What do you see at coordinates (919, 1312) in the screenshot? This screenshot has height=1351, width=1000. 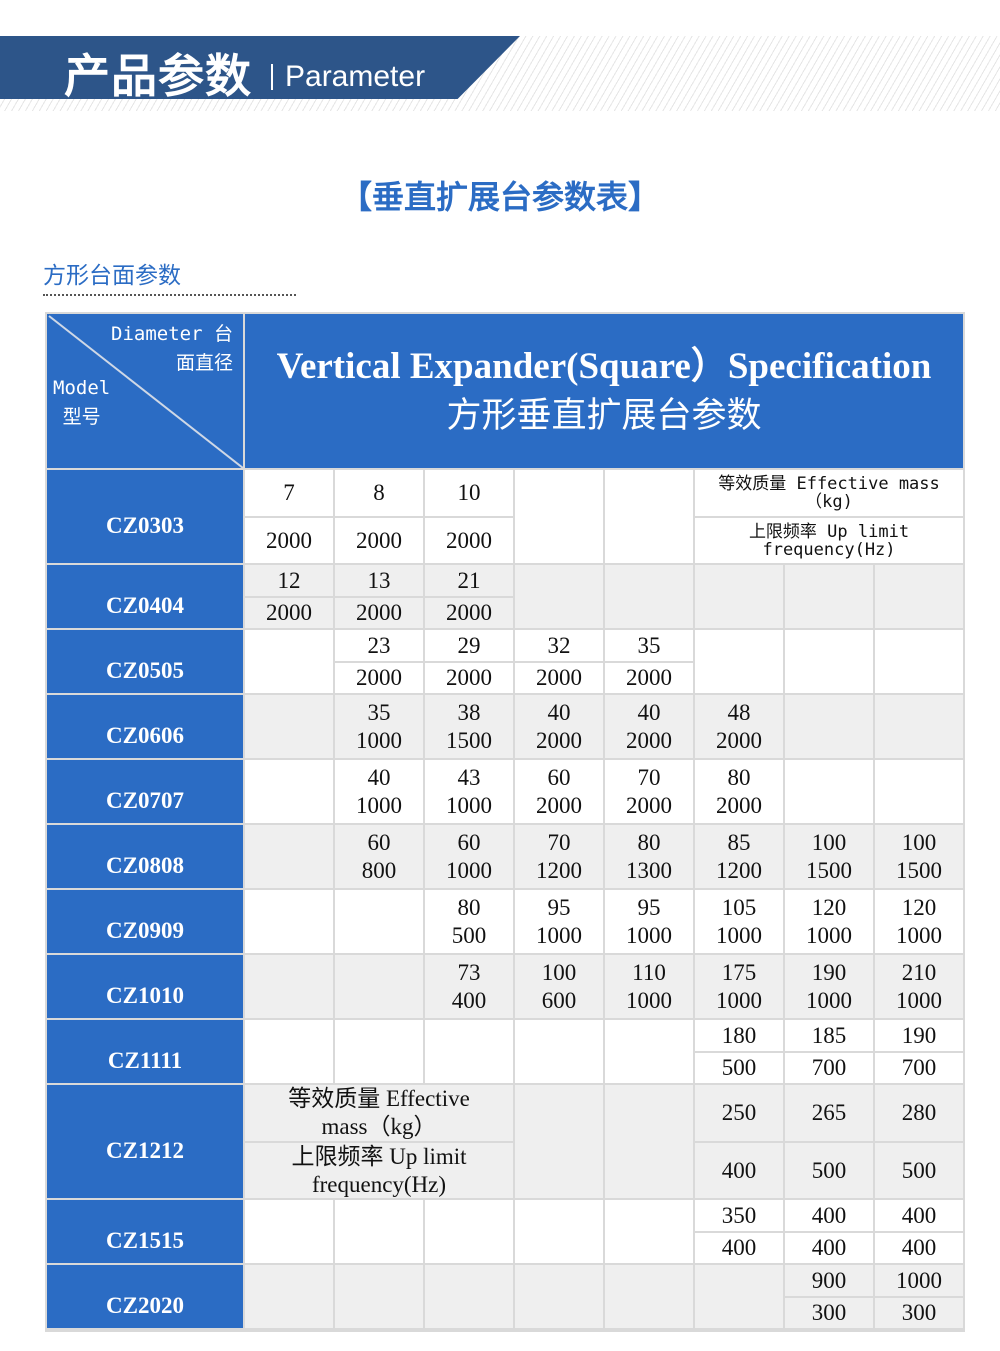 I see `frequency-value: 300` at bounding box center [919, 1312].